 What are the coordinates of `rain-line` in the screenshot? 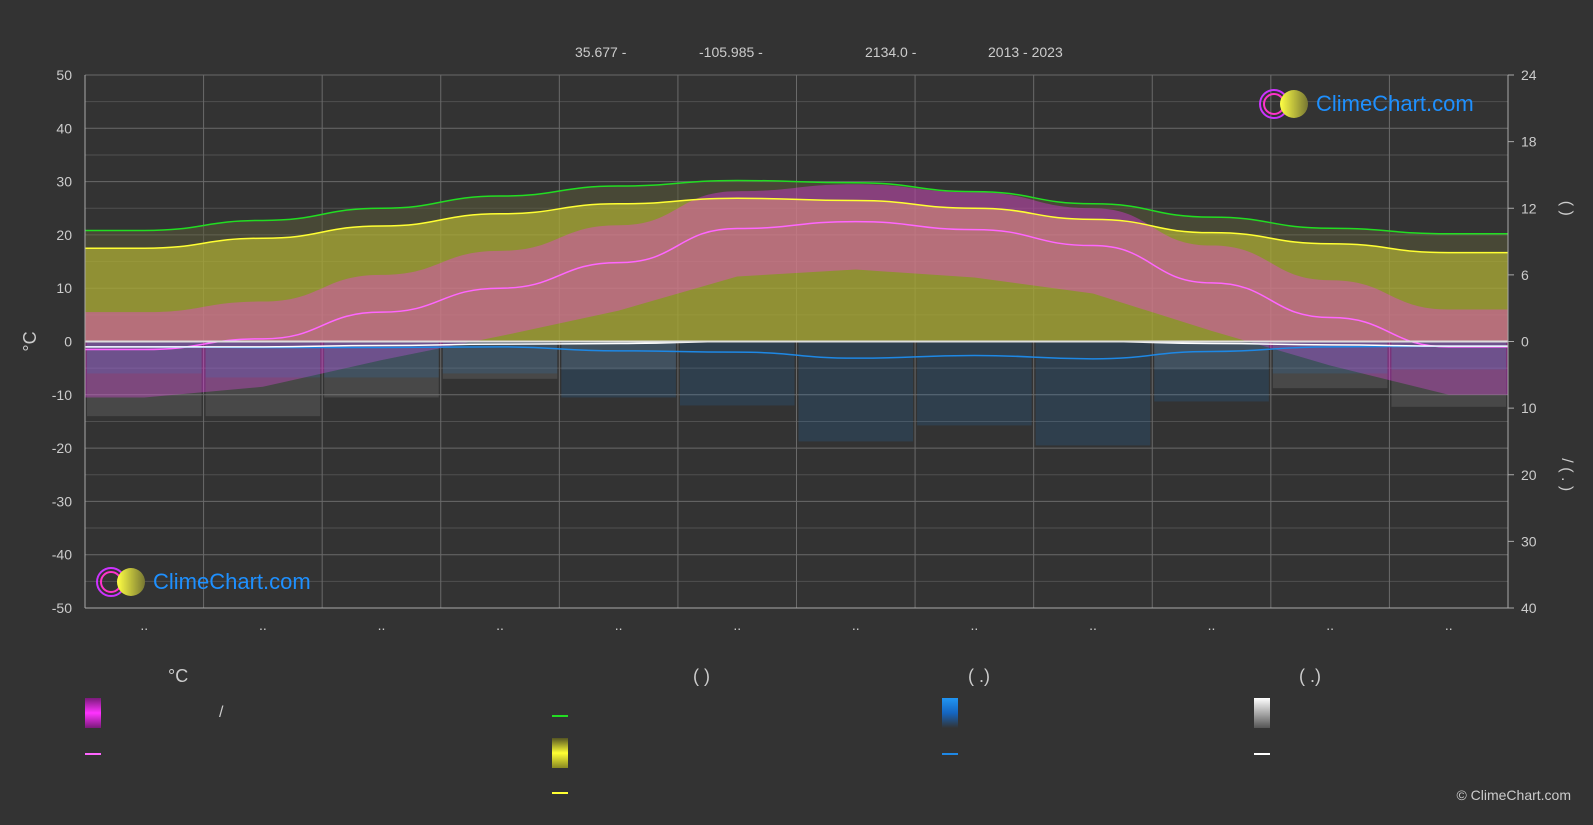 It's located at (796, 352).